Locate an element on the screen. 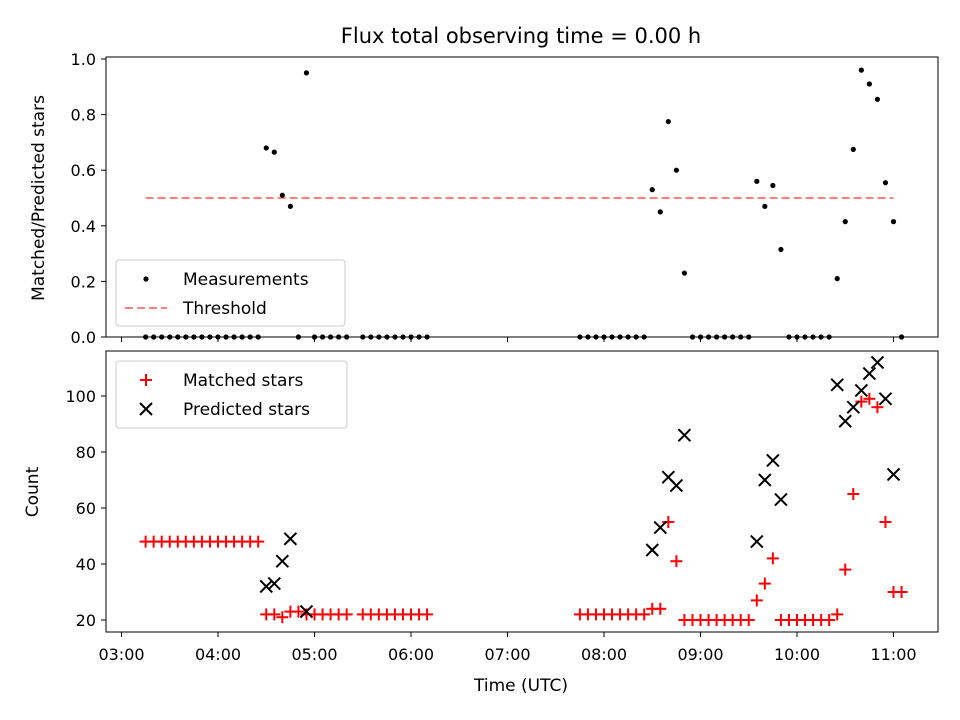 The height and width of the screenshot is (720, 960). top-y-tick-label: 0.2 is located at coordinates (83, 281).